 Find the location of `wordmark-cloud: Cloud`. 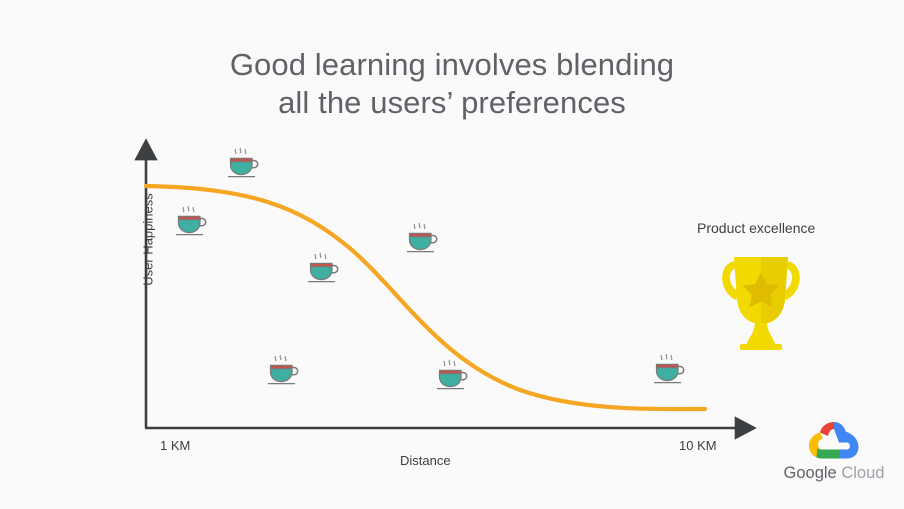

wordmark-cloud: Cloud is located at coordinates (863, 473).